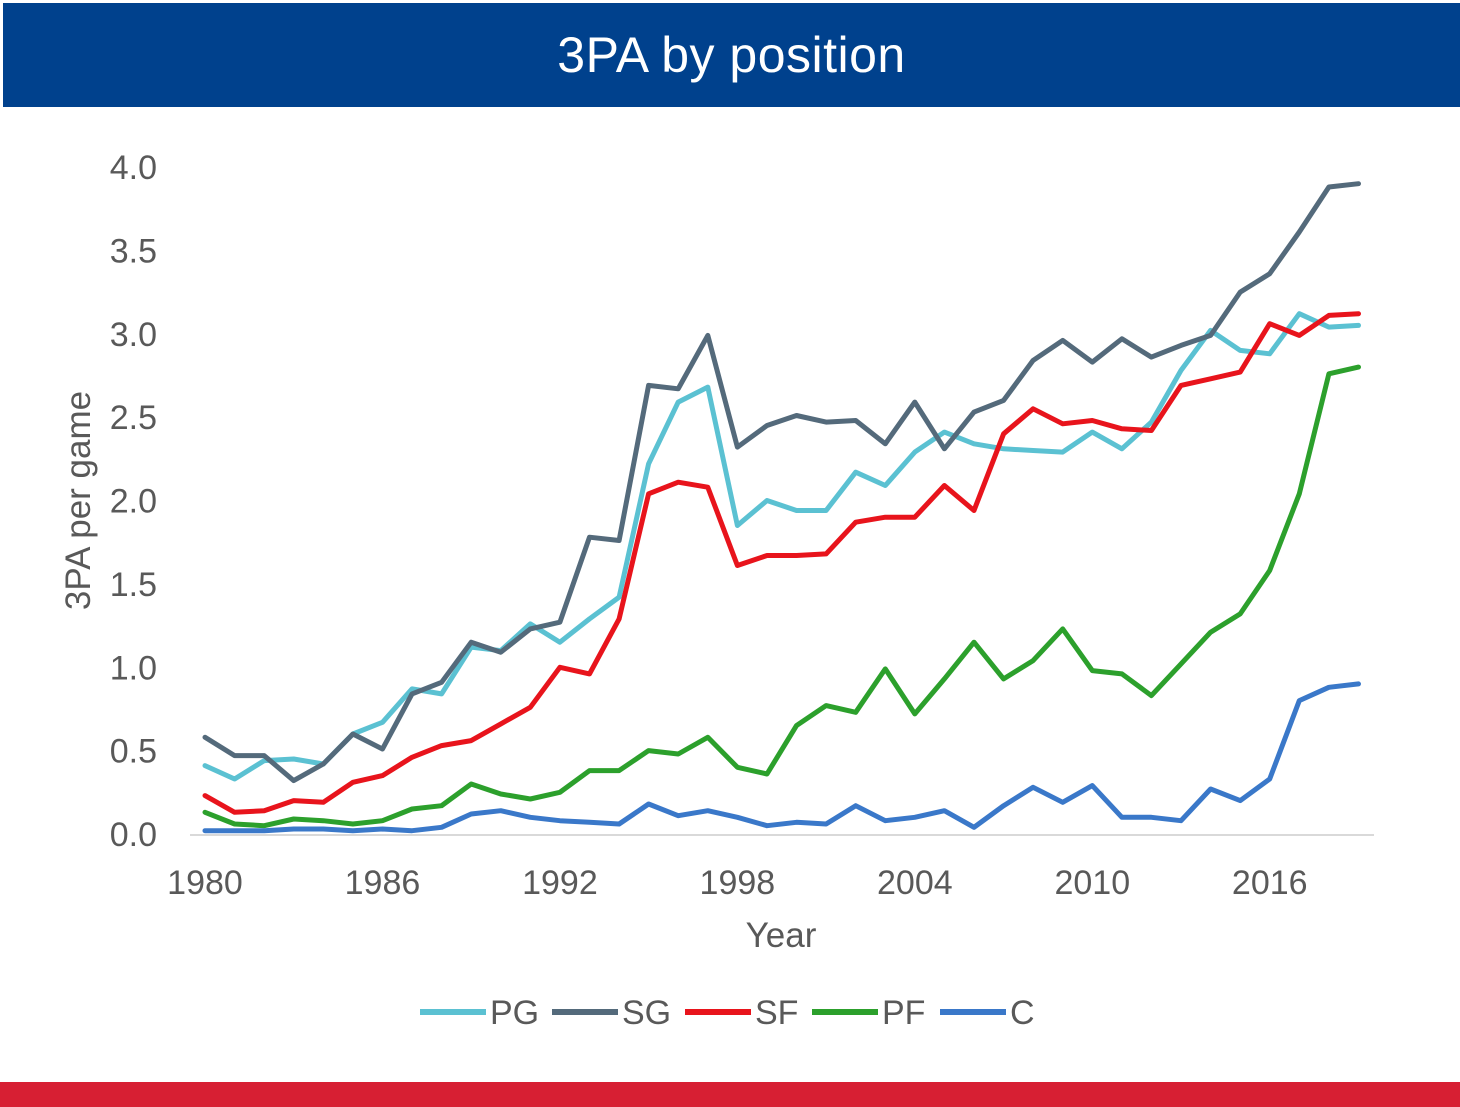  Describe the element at coordinates (133, 335) in the screenshot. I see `y-tick-label: 3.0` at that location.